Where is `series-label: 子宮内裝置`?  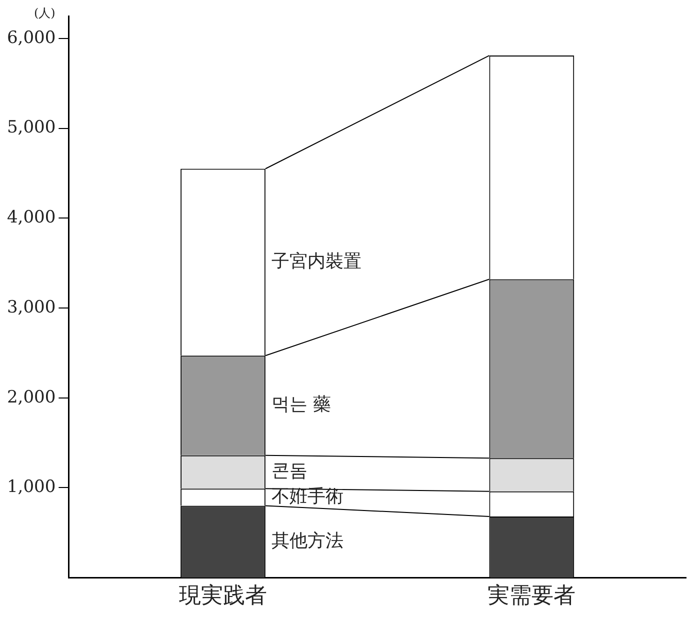
series-label: 子宮内裝置 is located at coordinates (316, 261).